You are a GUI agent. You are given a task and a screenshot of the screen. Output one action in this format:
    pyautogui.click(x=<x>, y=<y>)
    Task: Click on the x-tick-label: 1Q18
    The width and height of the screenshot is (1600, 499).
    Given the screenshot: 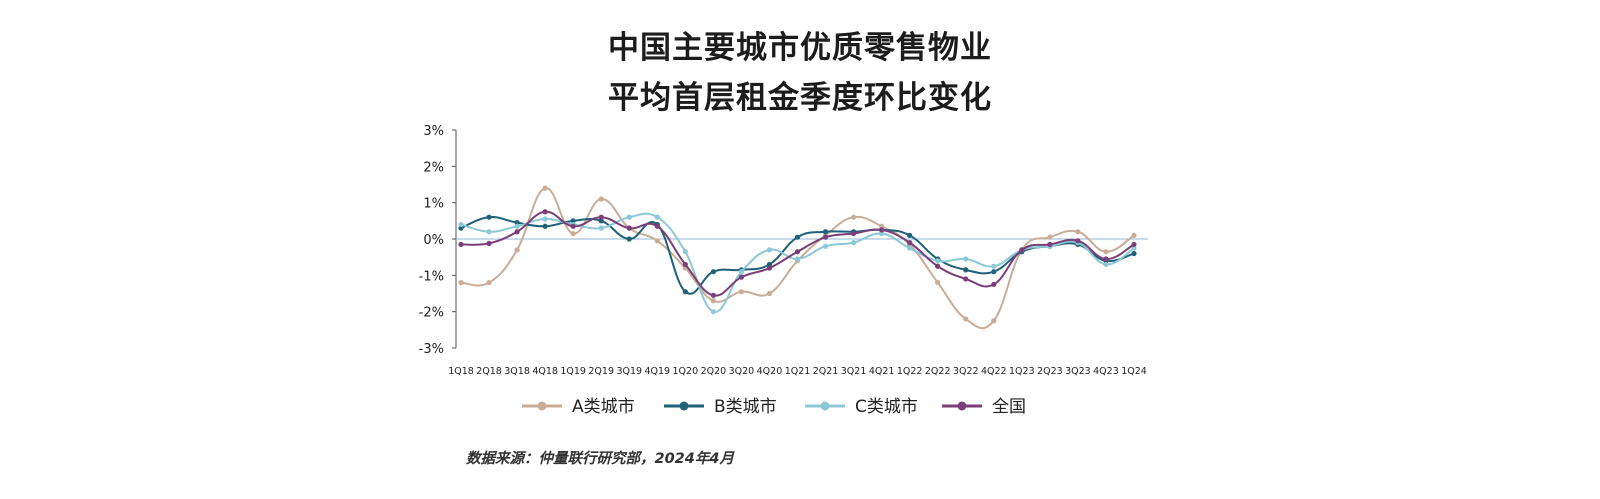 What is the action you would take?
    pyautogui.click(x=461, y=371)
    